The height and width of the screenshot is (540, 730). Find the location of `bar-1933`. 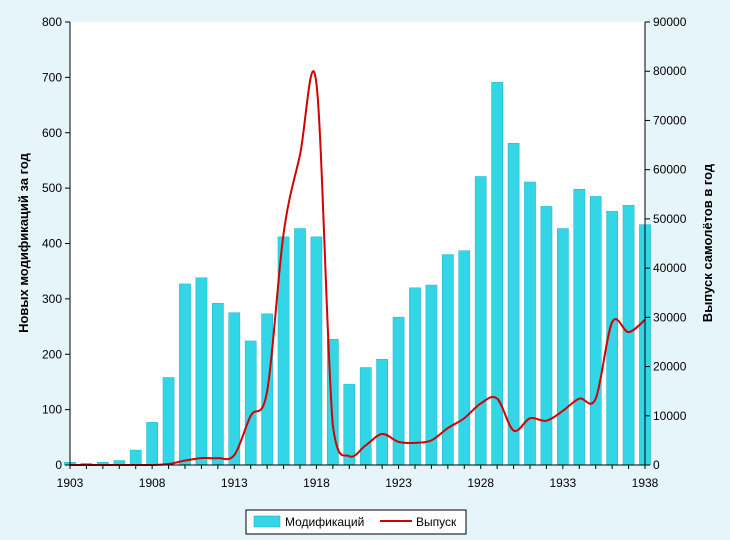

bar-1933 is located at coordinates (563, 347).